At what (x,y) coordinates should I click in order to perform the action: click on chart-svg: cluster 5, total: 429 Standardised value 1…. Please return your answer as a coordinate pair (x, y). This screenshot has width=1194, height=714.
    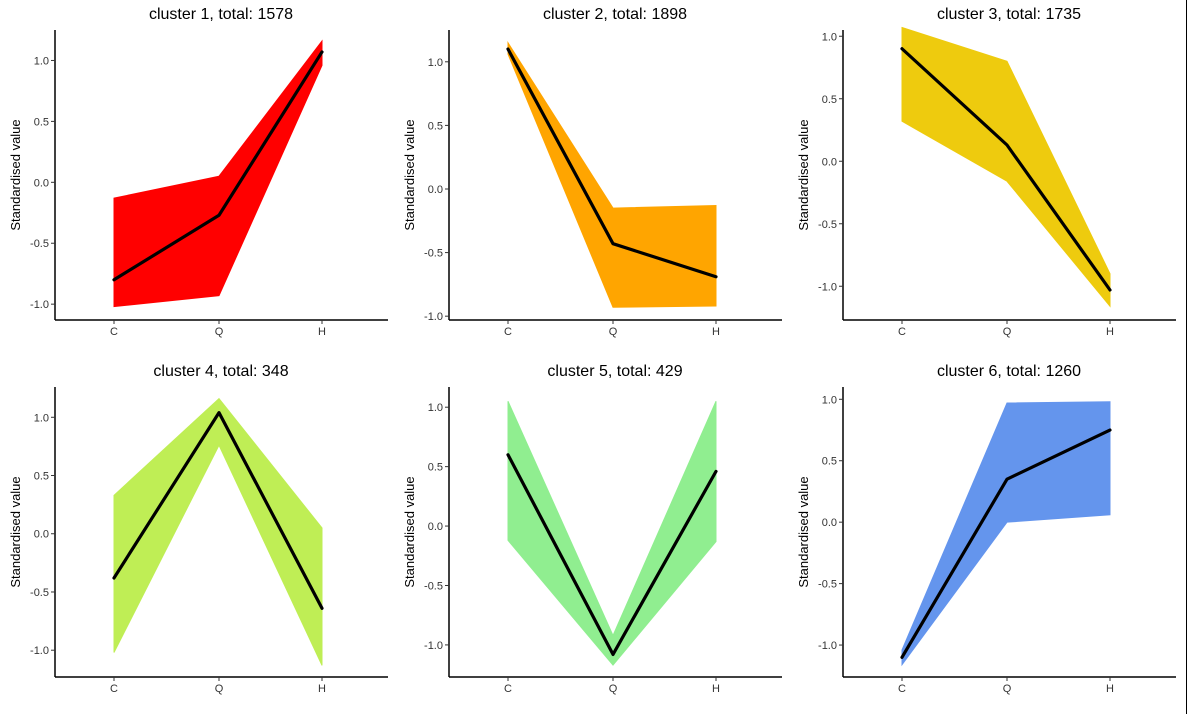
    Looking at the image, I should click on (592, 529).